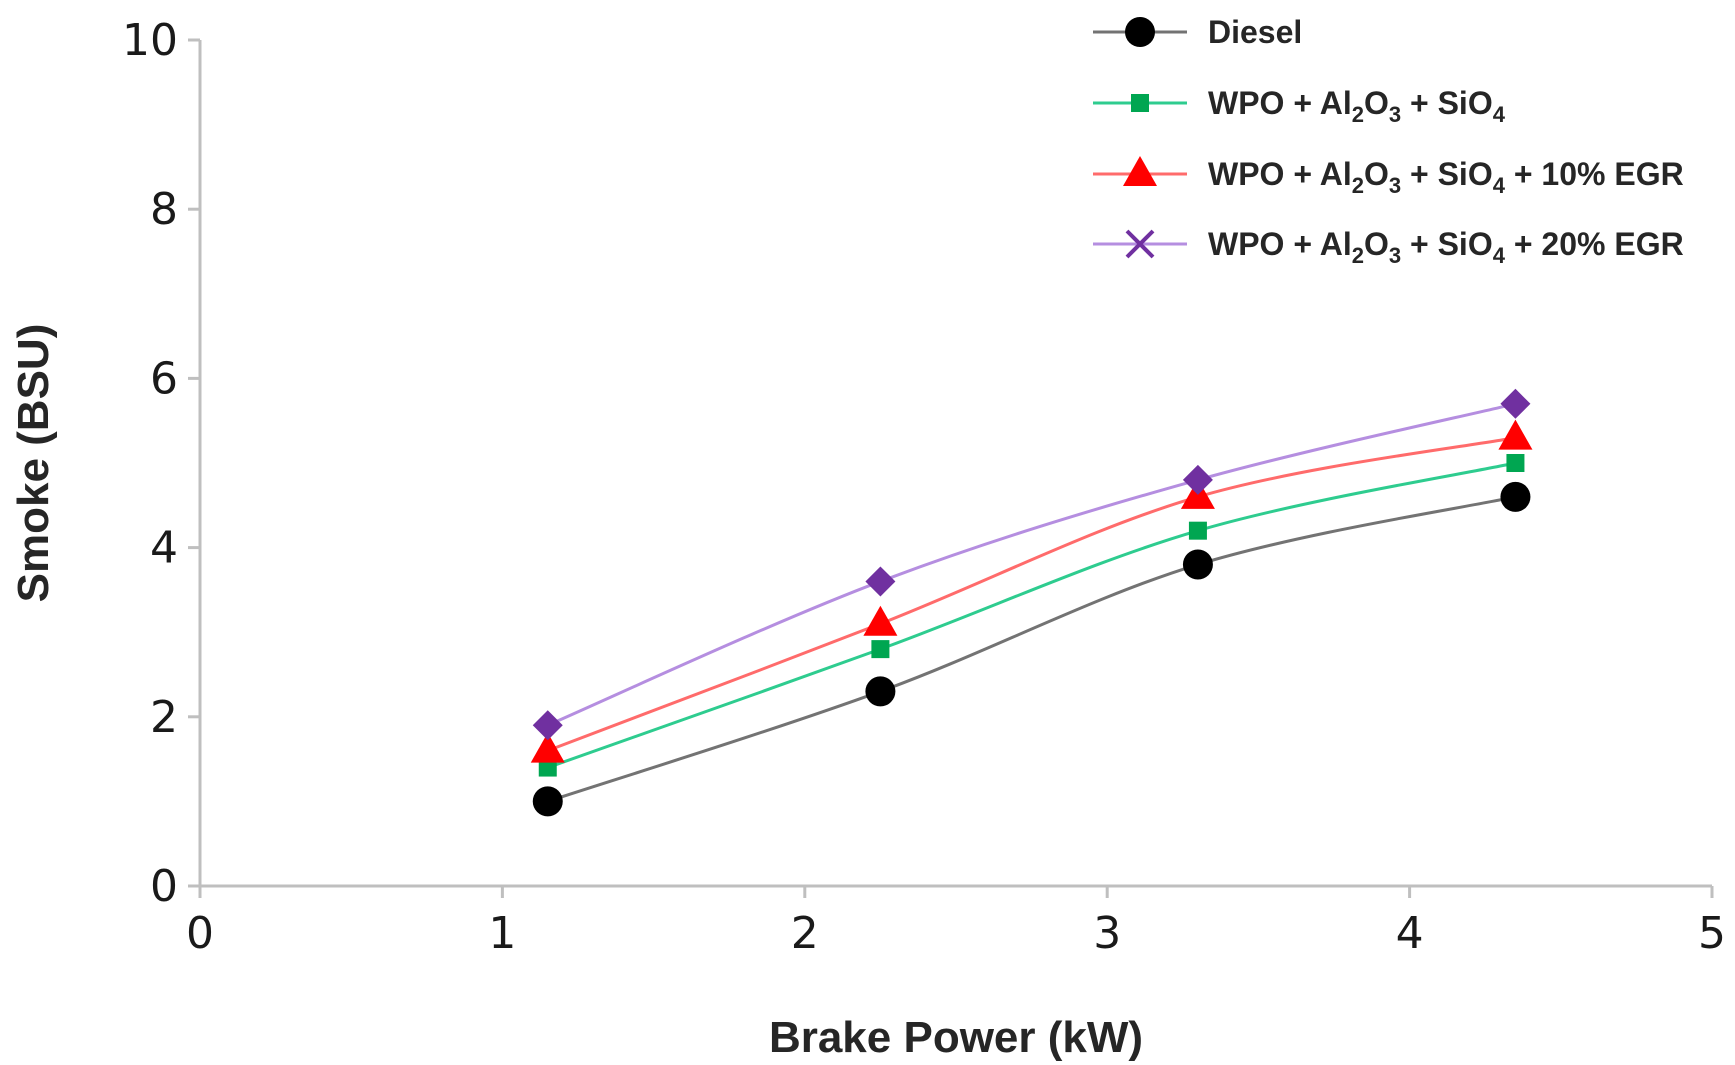 The height and width of the screenshot is (1065, 1735). I want to click on y-tick-label: 6, so click(164, 378).